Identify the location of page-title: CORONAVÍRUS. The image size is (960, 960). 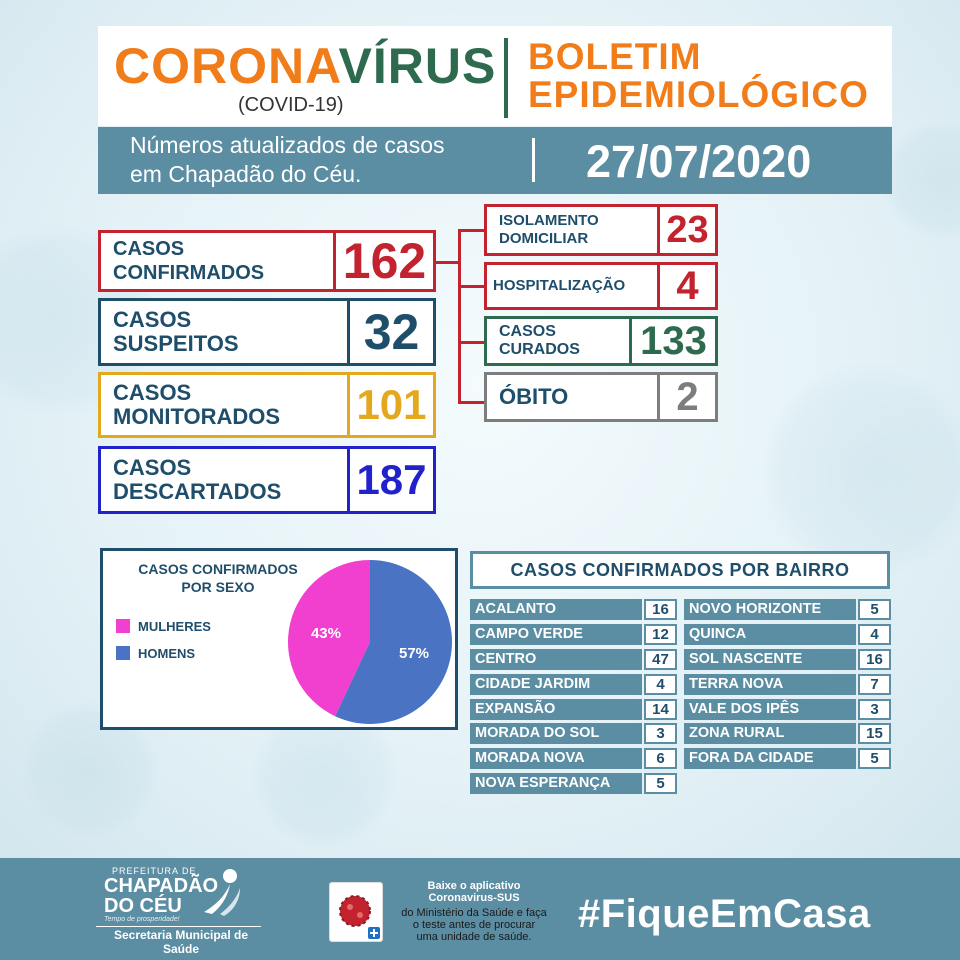
(305, 66).